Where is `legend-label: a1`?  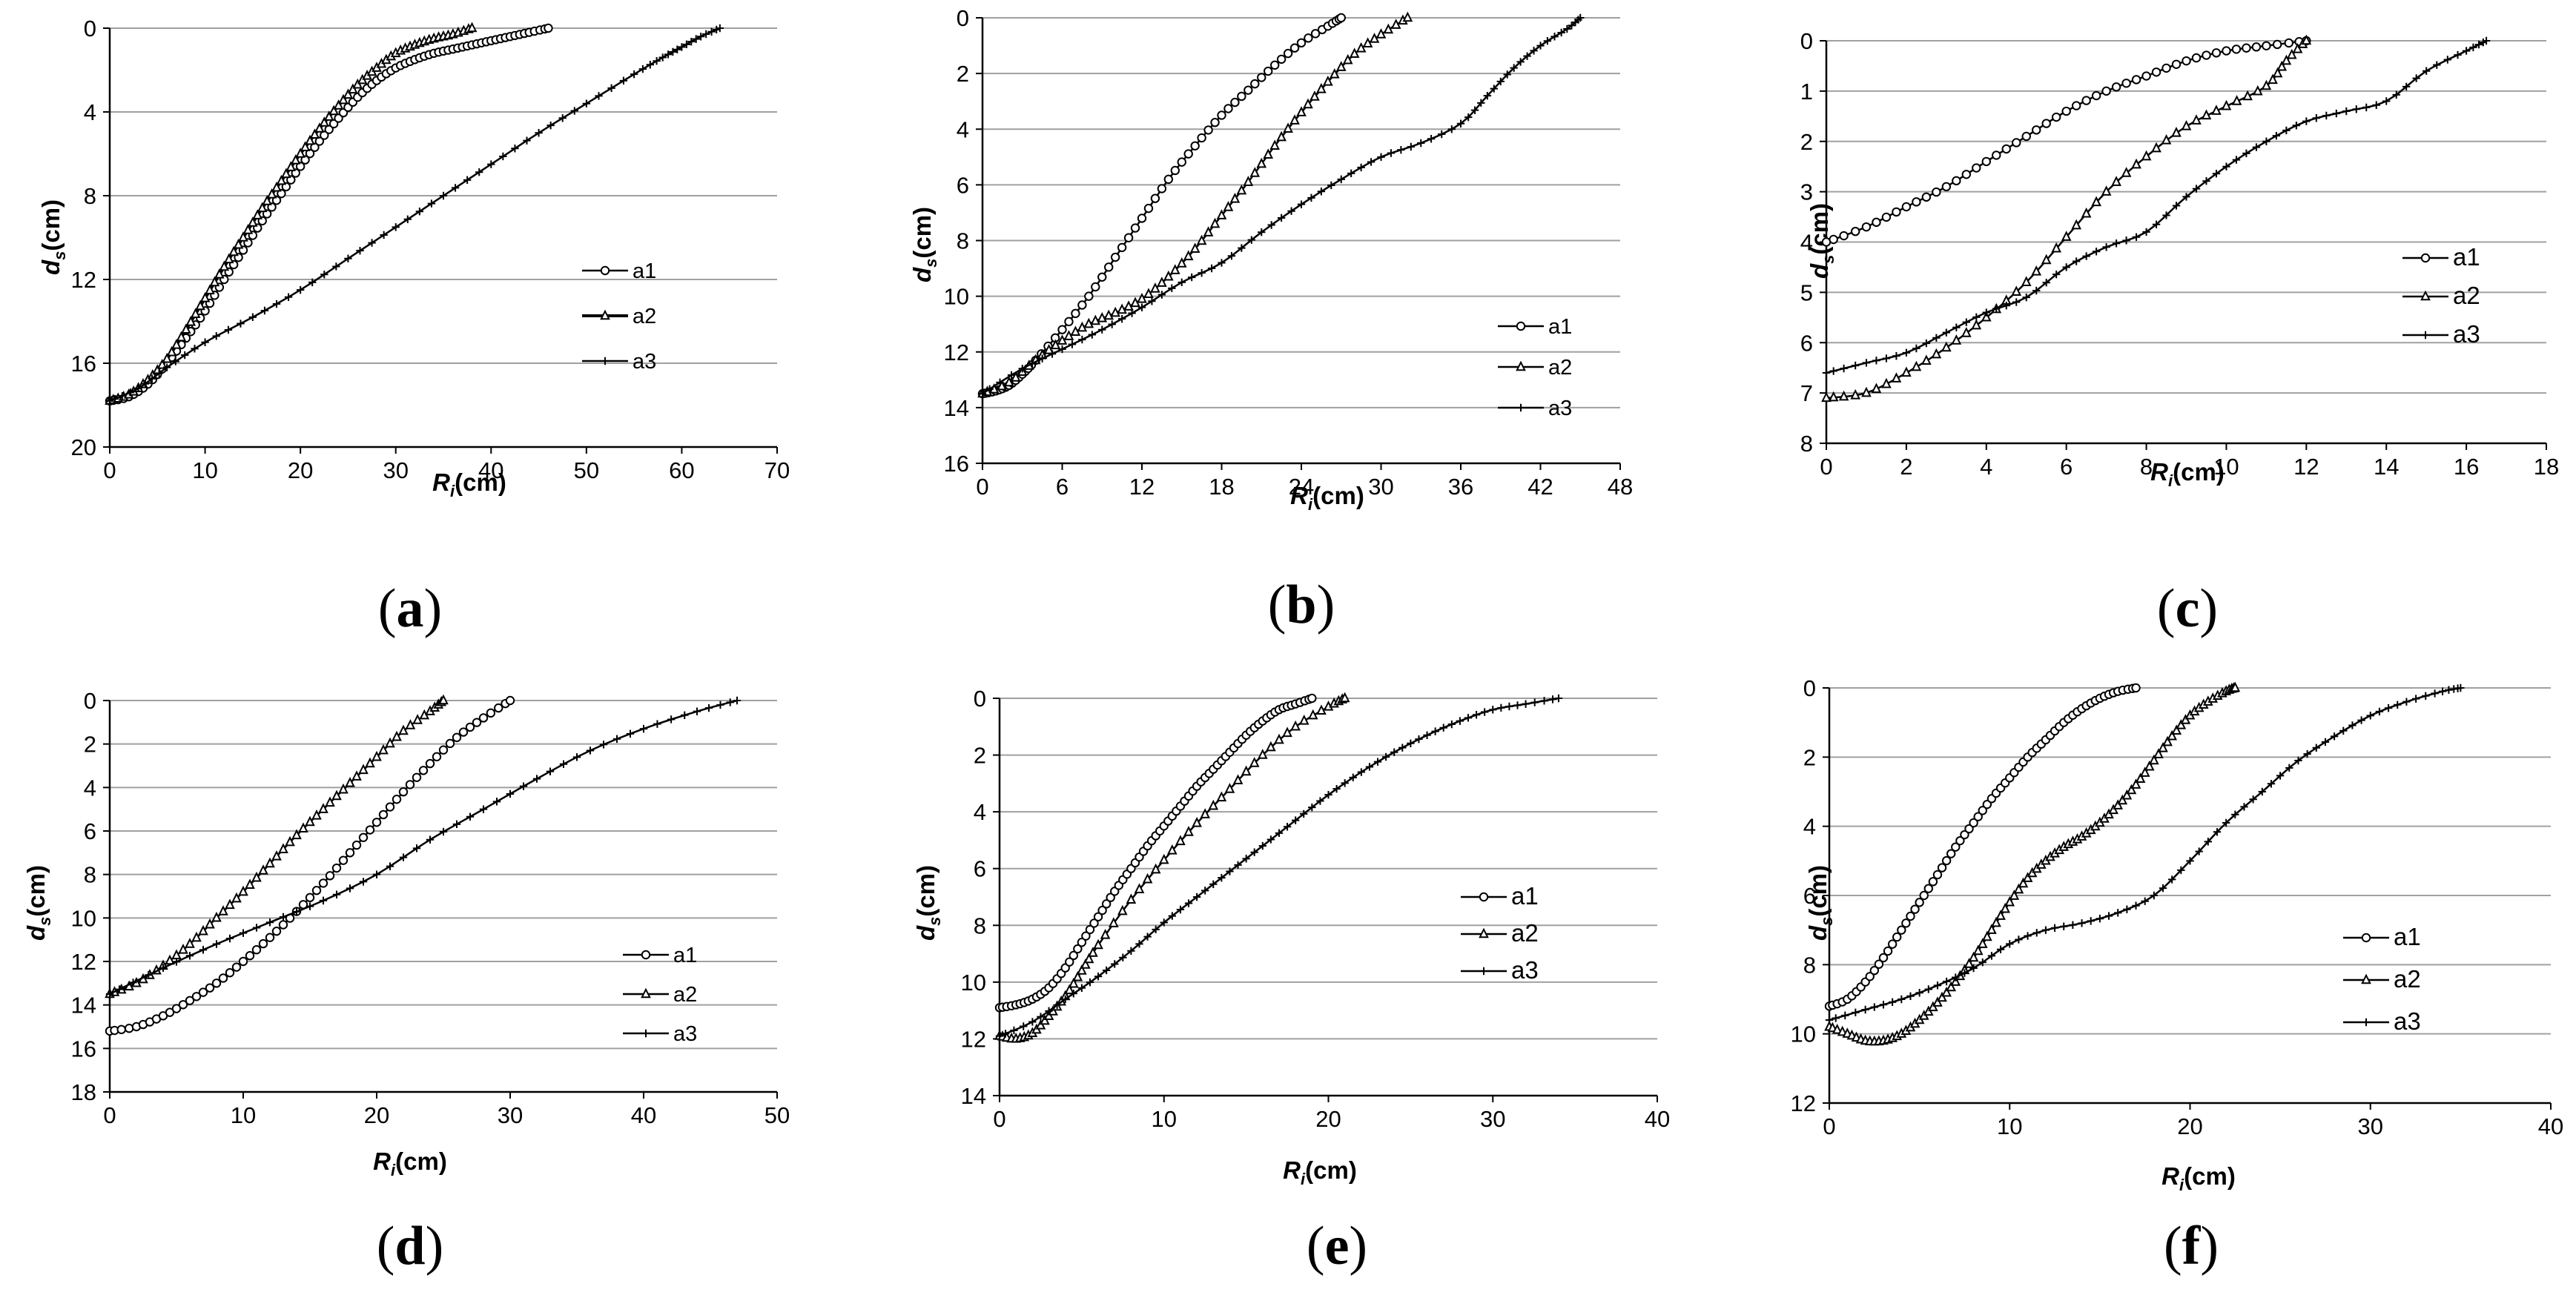
legend-label: a1 is located at coordinates (1560, 327).